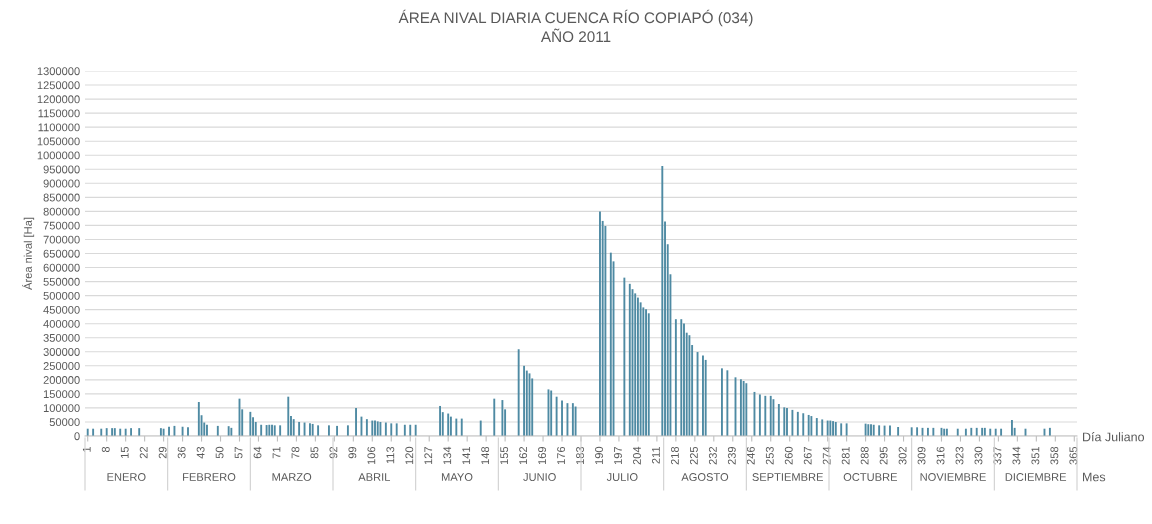  Describe the element at coordinates (447, 455) in the screenshot. I see `x-tick-label: 134` at that location.